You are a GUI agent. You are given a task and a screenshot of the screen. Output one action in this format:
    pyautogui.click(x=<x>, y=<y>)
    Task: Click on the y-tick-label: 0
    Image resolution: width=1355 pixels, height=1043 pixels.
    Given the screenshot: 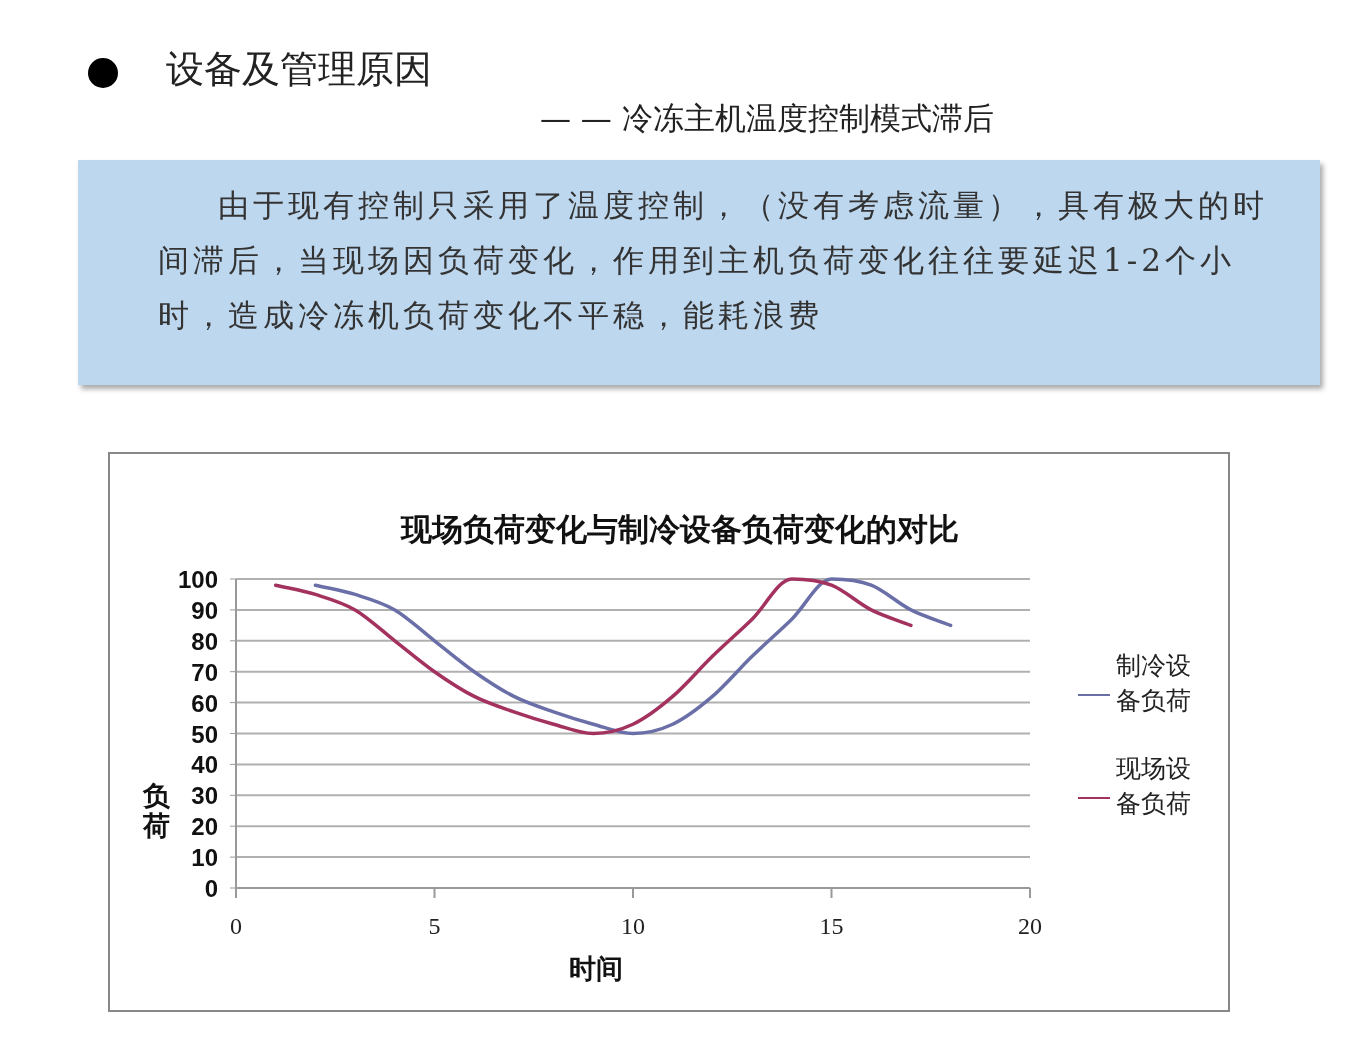 What is the action you would take?
    pyautogui.click(x=211, y=888)
    